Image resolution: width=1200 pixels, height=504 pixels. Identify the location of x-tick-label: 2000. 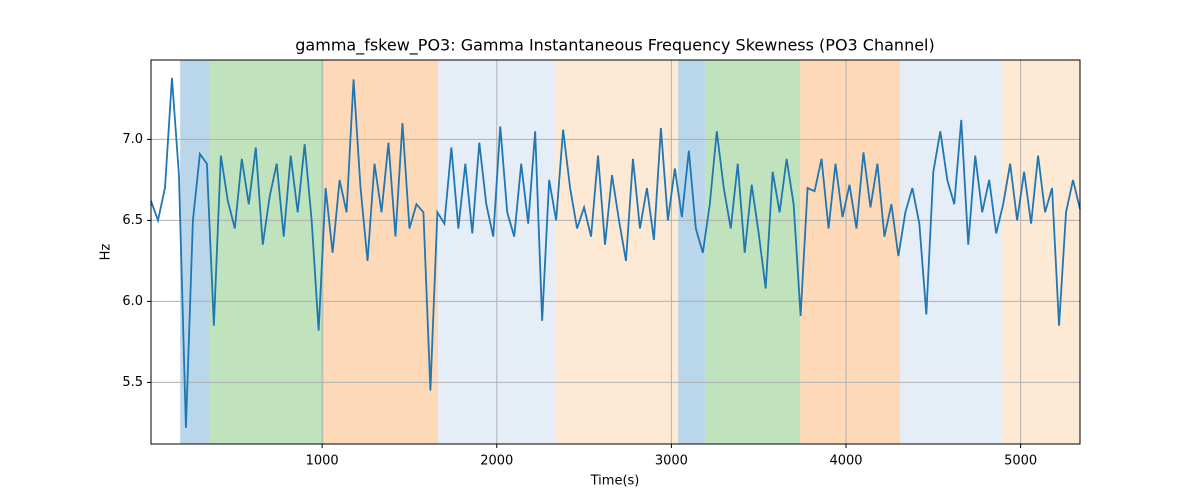
(496, 461).